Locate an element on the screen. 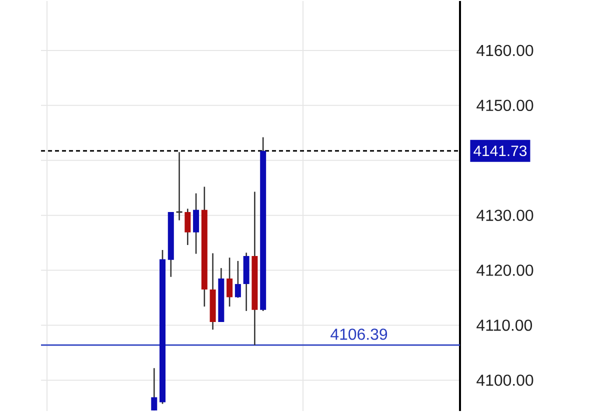 This screenshot has height=412, width=590. y-tick-label: 4110.00 is located at coordinates (504, 325).